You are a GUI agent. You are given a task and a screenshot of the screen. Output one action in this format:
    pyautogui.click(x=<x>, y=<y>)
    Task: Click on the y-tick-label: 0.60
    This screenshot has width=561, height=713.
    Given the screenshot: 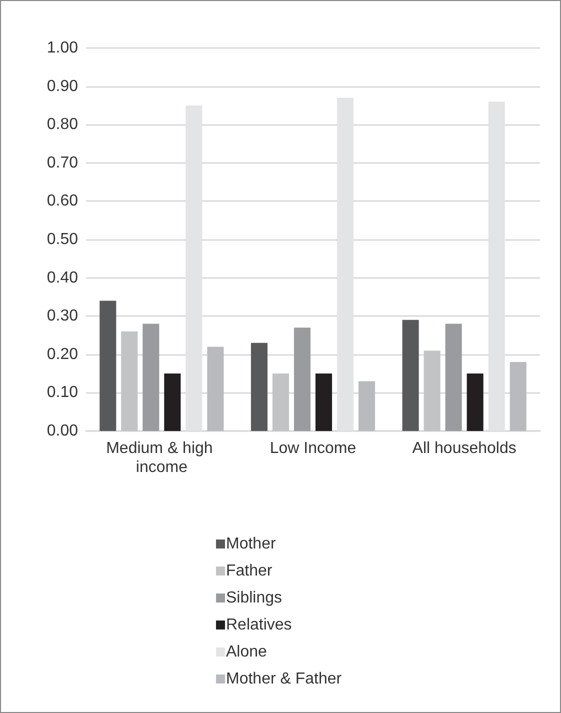 What is the action you would take?
    pyautogui.click(x=62, y=201)
    